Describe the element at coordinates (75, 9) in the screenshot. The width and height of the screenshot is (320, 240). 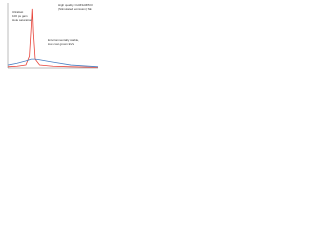
I see `annotation: (Stimulated emission) SE` at that location.